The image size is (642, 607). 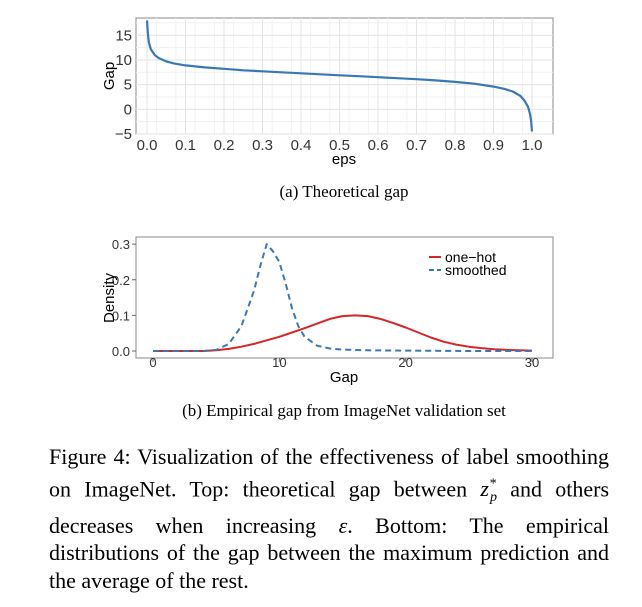 What do you see at coordinates (121, 244) in the screenshot?
I see `y-tick-label: 0.3` at bounding box center [121, 244].